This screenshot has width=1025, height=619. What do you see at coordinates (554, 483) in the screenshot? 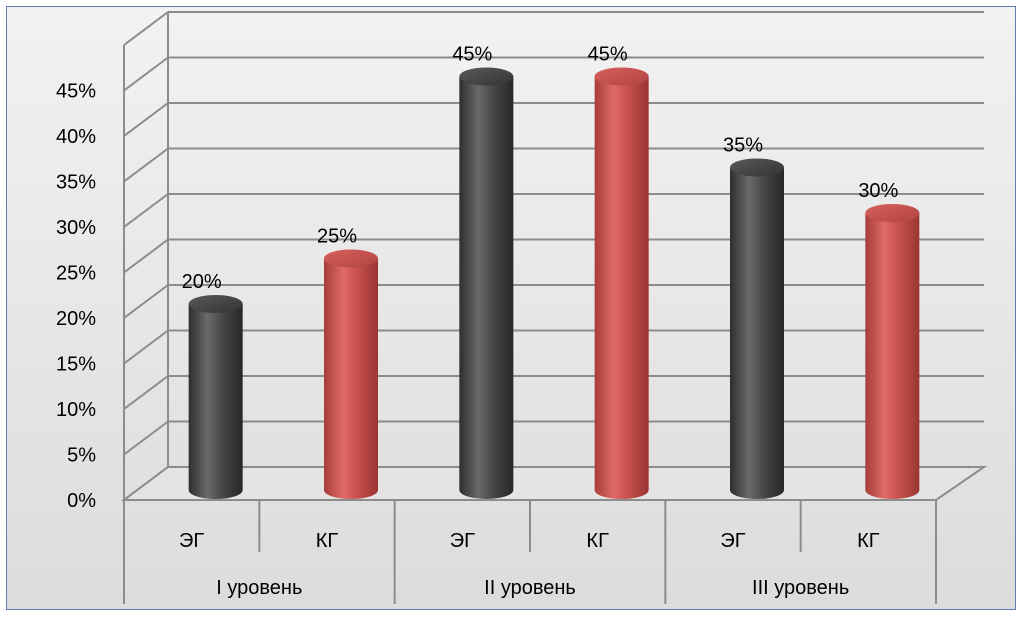
I see `chart-floor` at bounding box center [554, 483].